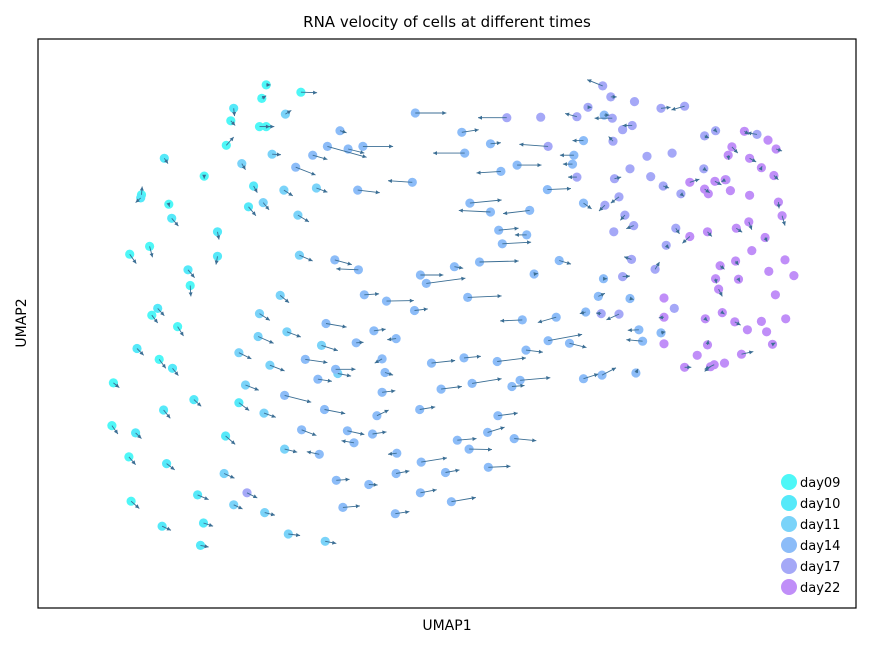 This screenshot has height=647, width=872. Describe the element at coordinates (820, 504) in the screenshot. I see `legend-label-day10: day10` at that location.